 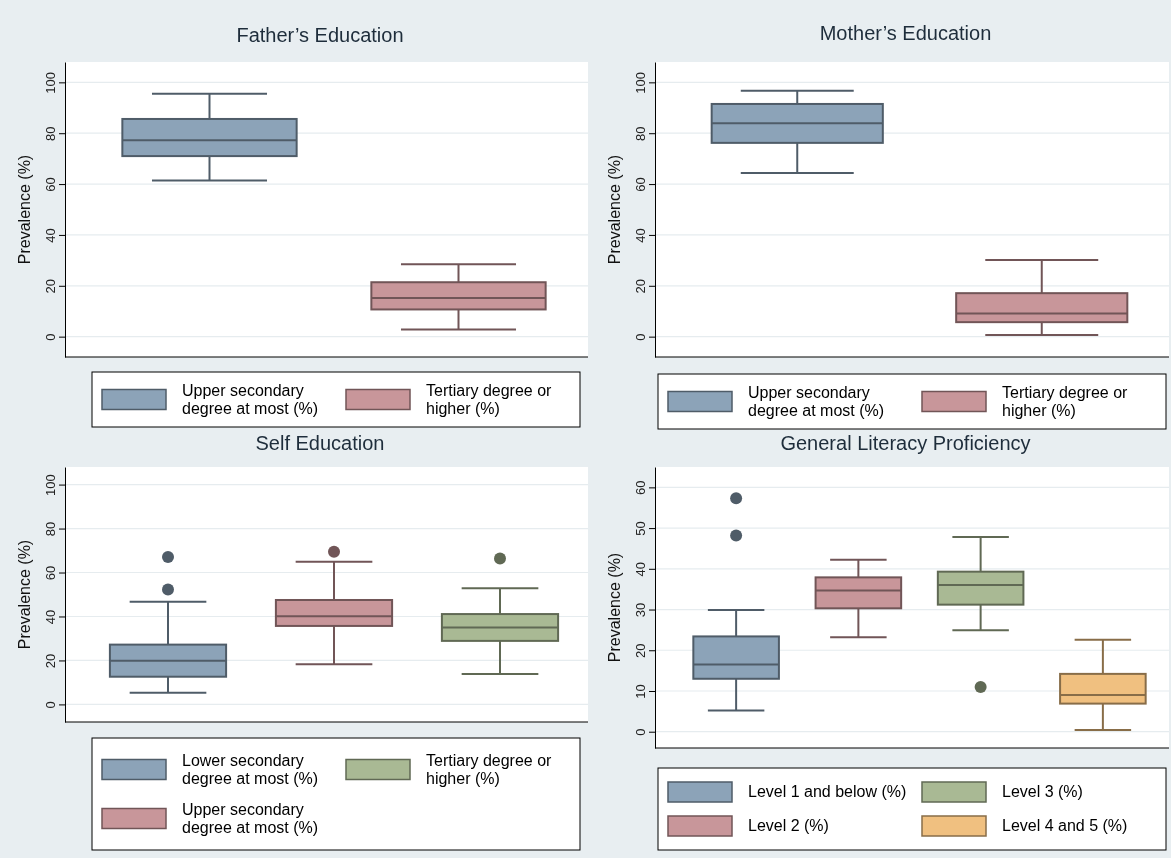 What do you see at coordinates (905, 443) in the screenshot?
I see `chart-title: General Literacy Proficiency` at bounding box center [905, 443].